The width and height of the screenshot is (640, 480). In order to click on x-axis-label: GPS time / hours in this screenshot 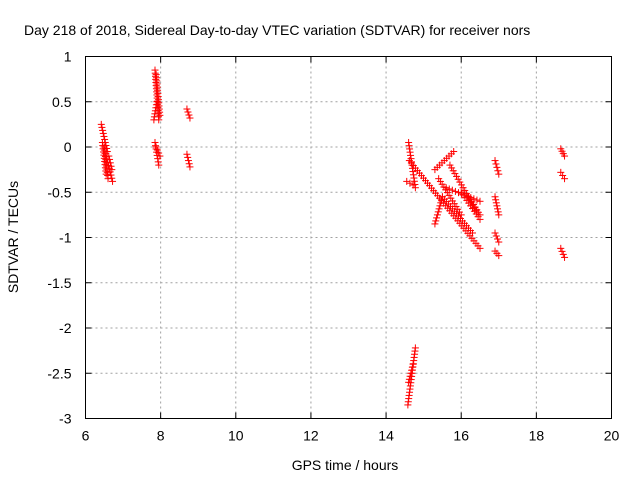, I will do `click(345, 465)`.